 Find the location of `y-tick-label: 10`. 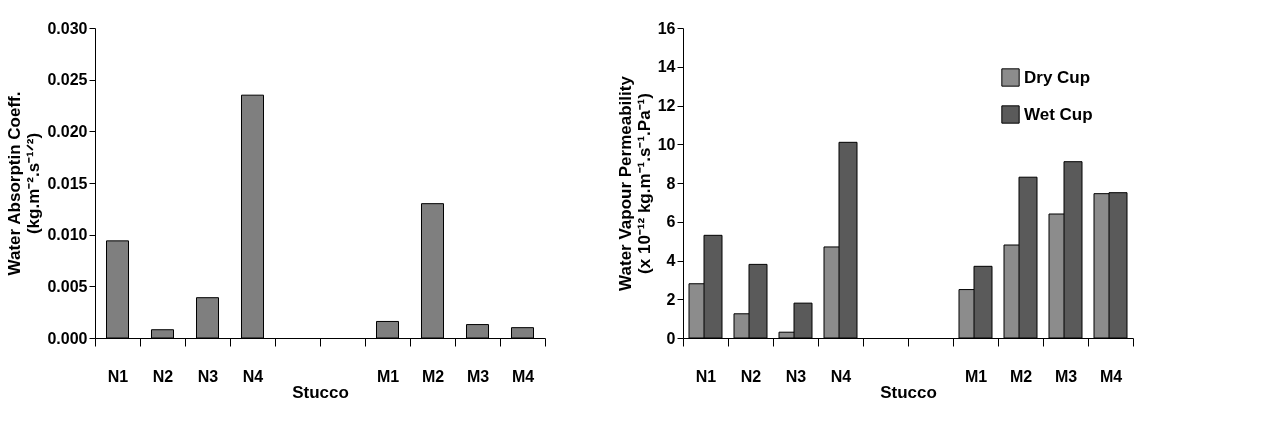

y-tick-label: 10 is located at coordinates (666, 144).